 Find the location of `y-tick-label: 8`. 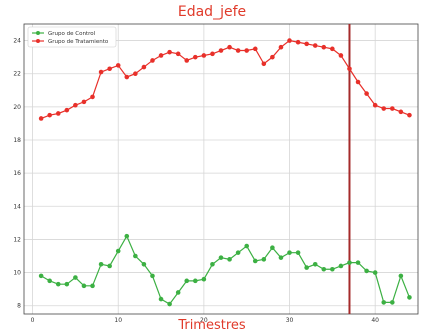

y-tick-label: 8 is located at coordinates (19, 306).